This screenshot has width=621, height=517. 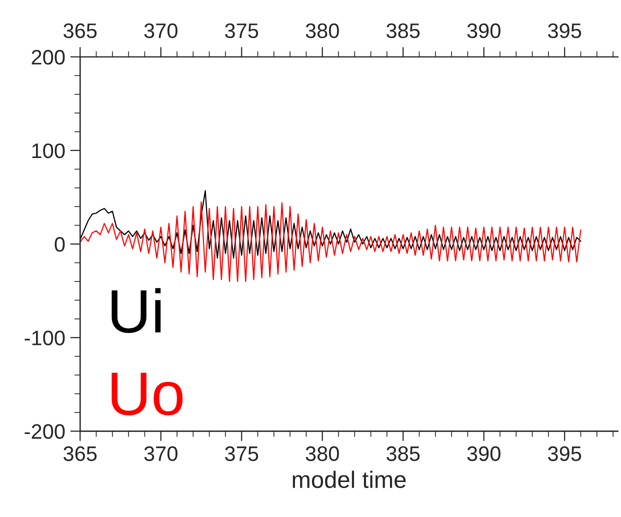 I want to click on x-axis-title: model time, so click(x=349, y=479).